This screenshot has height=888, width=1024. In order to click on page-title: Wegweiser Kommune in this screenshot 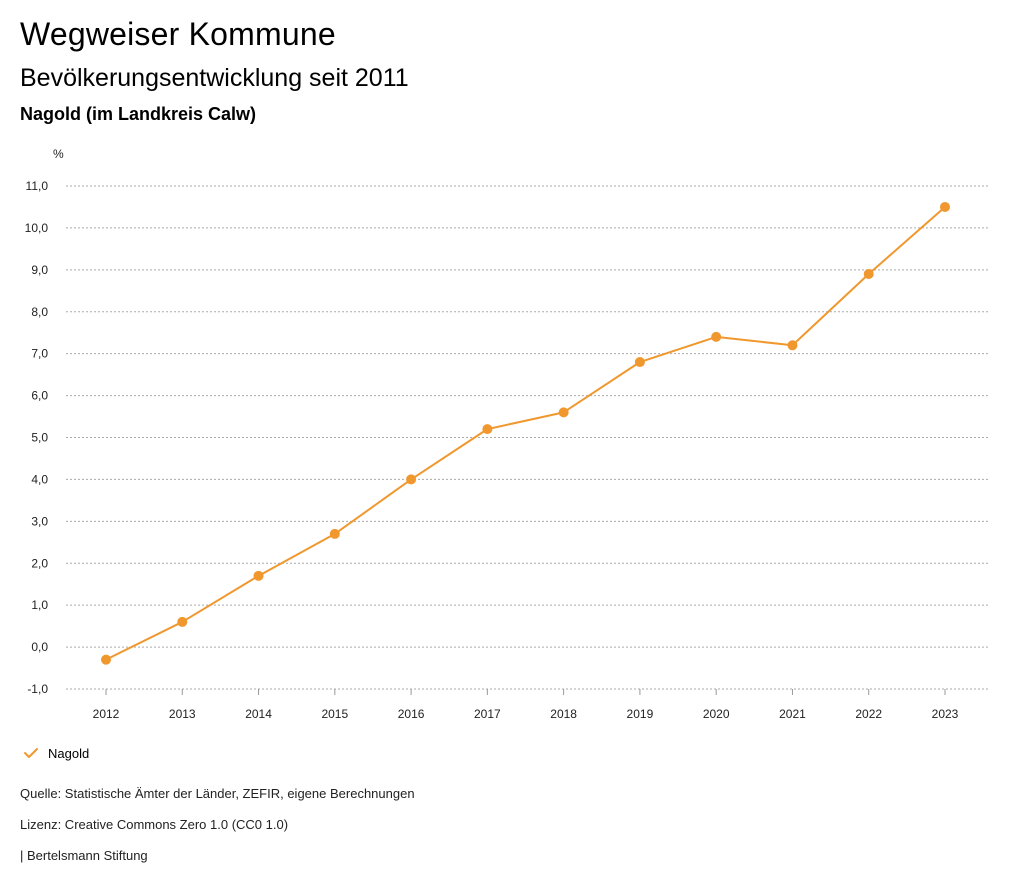, I will do `click(178, 34)`.